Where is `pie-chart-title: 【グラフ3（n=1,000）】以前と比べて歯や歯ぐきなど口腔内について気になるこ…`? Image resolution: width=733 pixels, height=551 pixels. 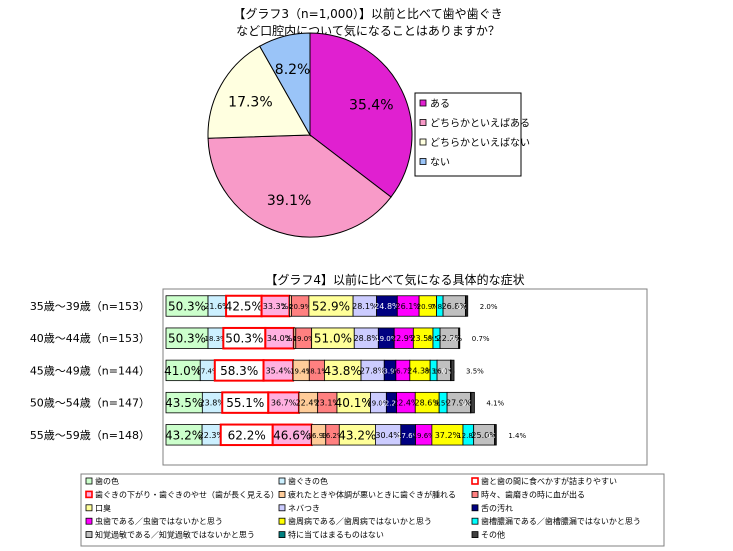 pie-chart-title: 【グラフ3（n=1,000）】以前と比べて歯や歯ぐきなど口腔内について気になるこ… is located at coordinates (367, 22).